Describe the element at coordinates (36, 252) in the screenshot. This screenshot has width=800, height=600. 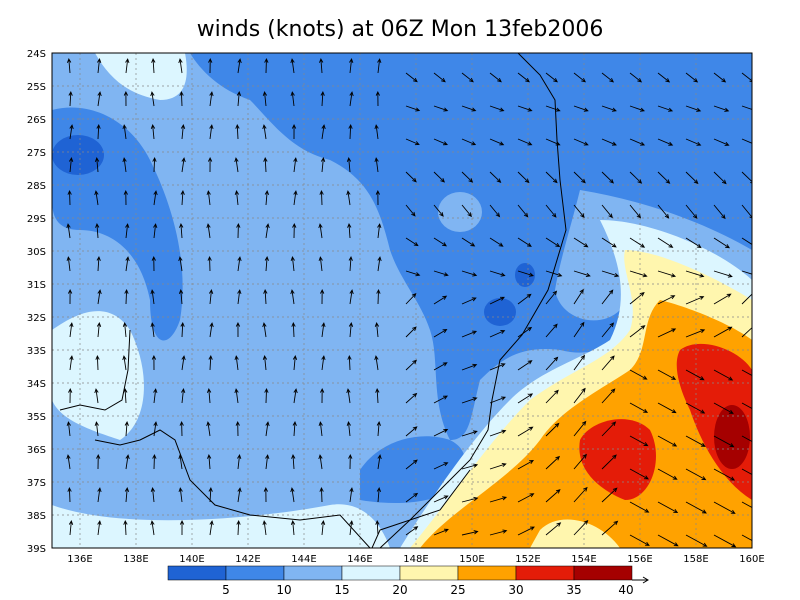
I see `lat-label: 30S` at that location.